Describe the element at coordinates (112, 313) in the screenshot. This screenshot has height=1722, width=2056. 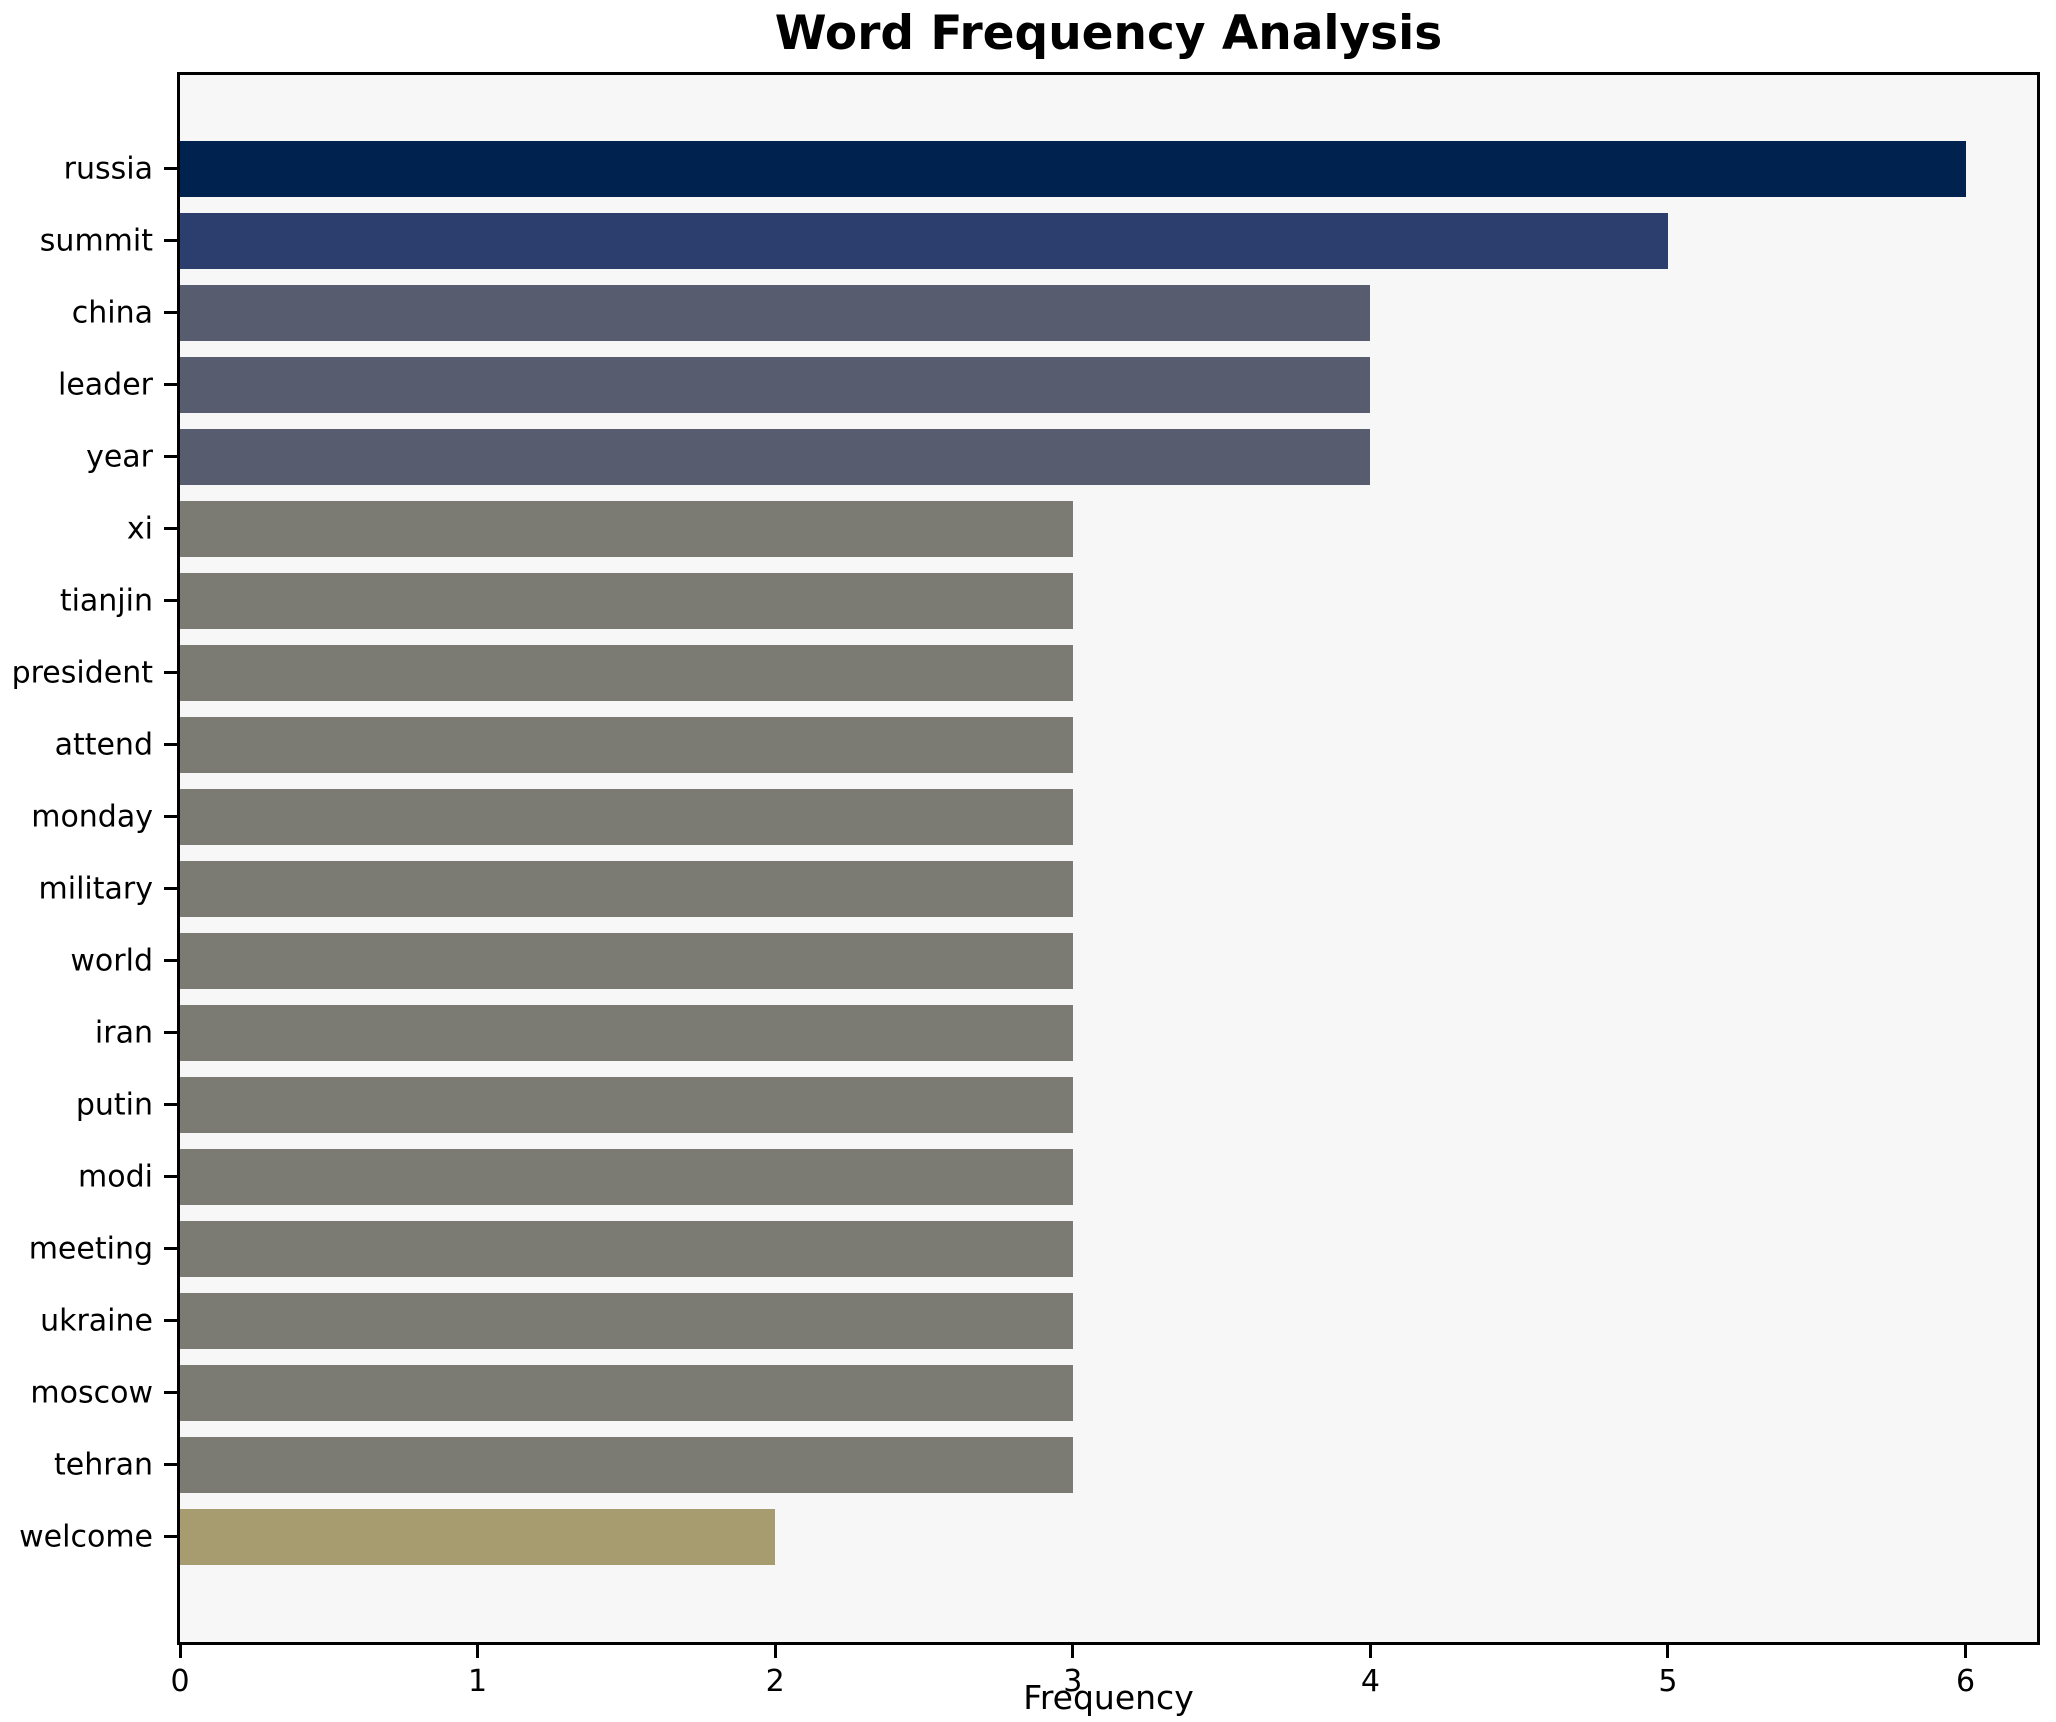
I see `y-tick-label-china: china` at that location.